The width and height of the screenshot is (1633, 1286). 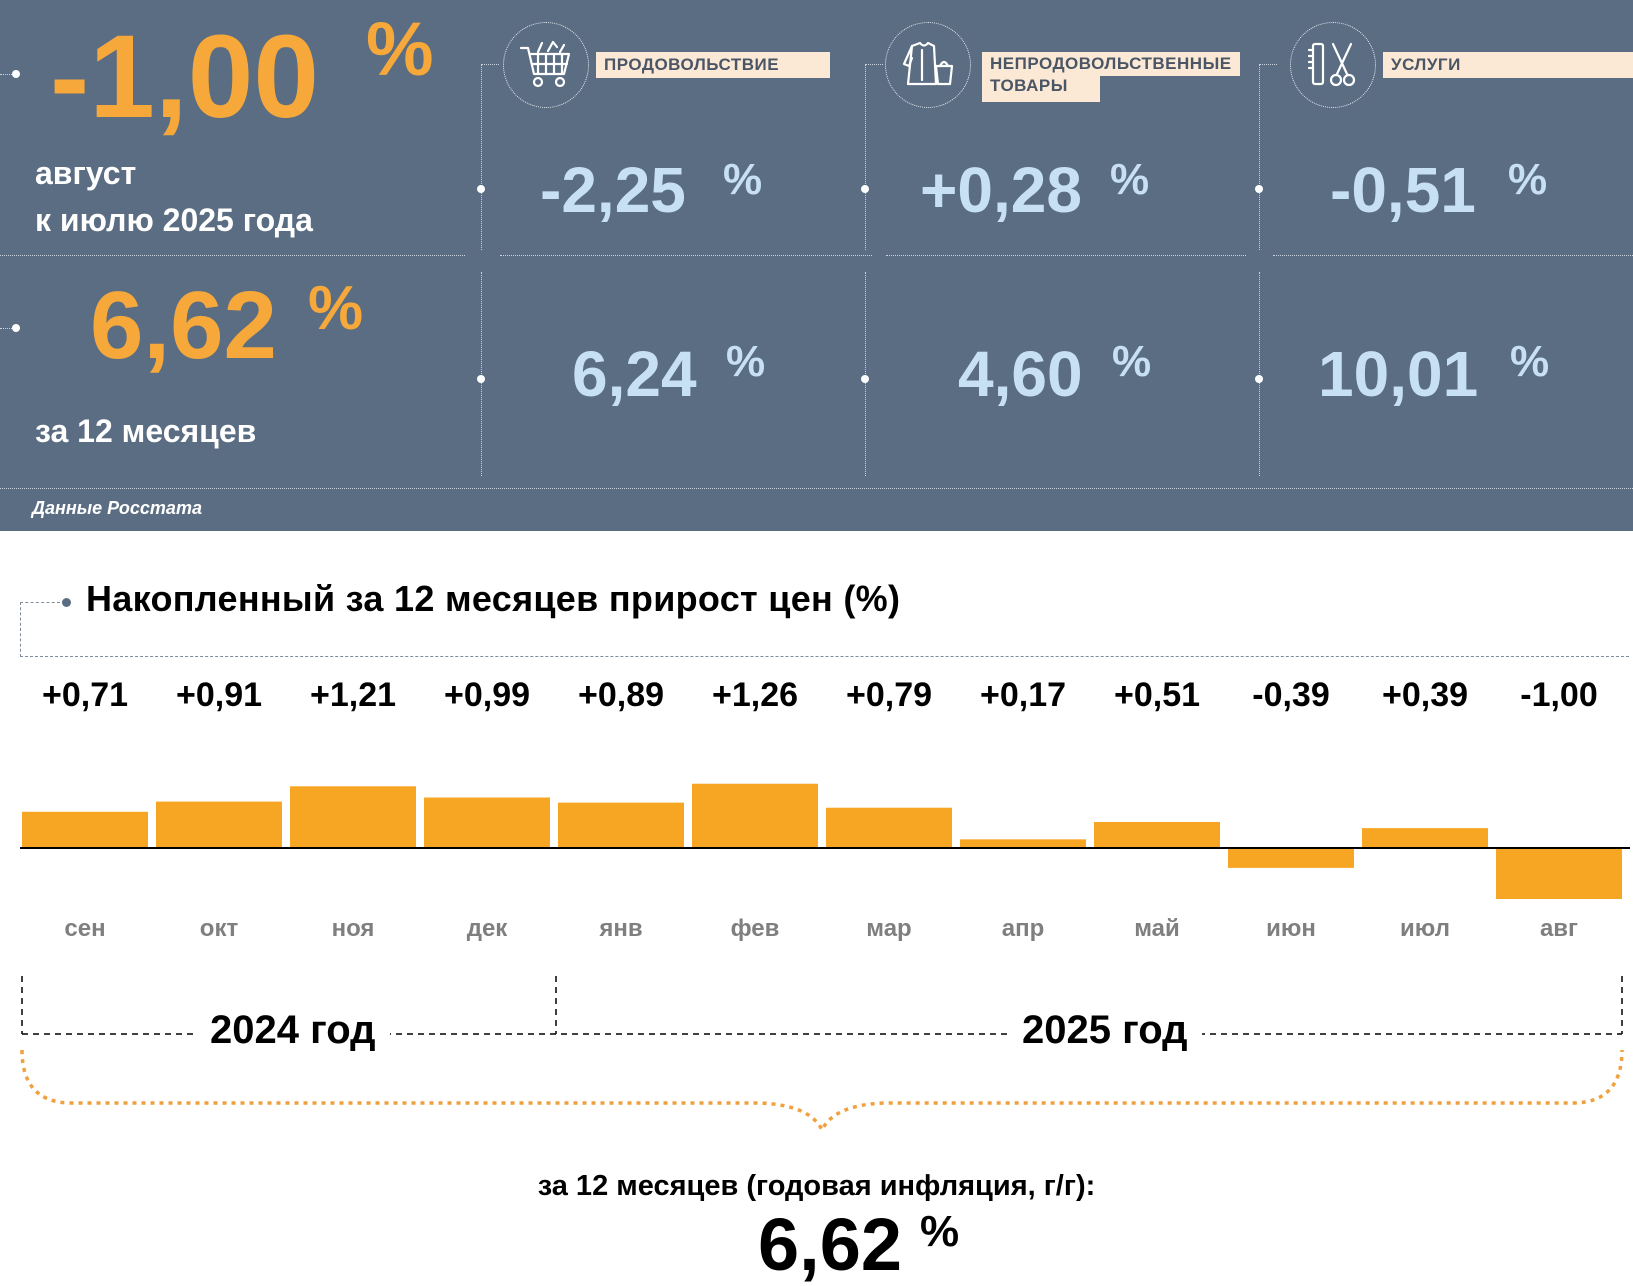 What do you see at coordinates (400, 49) in the screenshot?
I see `monthly-change-unit: %` at bounding box center [400, 49].